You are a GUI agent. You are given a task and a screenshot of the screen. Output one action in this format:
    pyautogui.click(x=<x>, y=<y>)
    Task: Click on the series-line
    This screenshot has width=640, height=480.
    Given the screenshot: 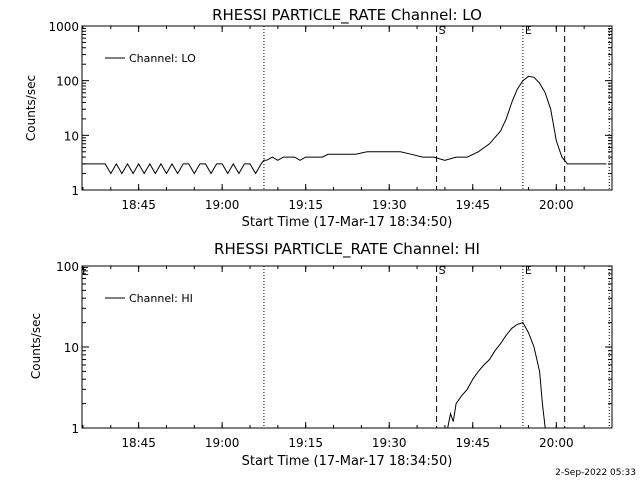 What is the action you would take?
    pyautogui.click(x=496, y=375)
    